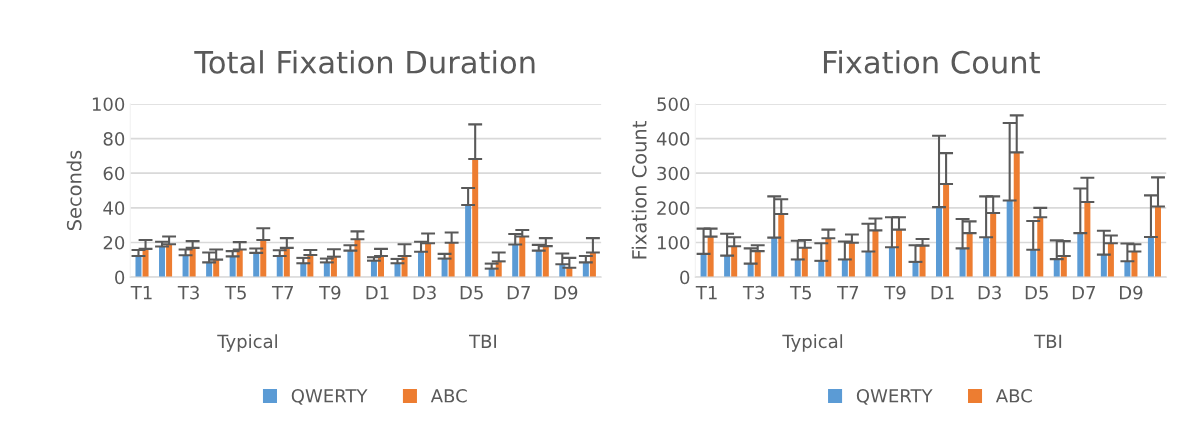 Image resolution: width=1184 pixels, height=433 pixels. I want to click on y-tick-label: 500, so click(673, 104).